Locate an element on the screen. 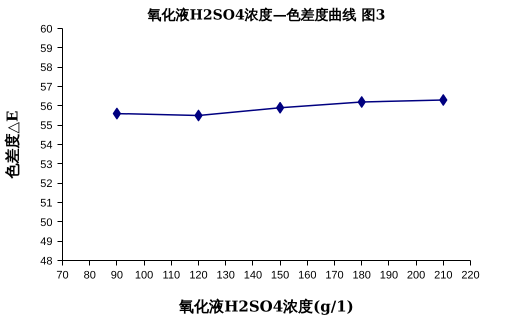 The image size is (507, 323). y-tick-label: 51 is located at coordinates (46, 204).